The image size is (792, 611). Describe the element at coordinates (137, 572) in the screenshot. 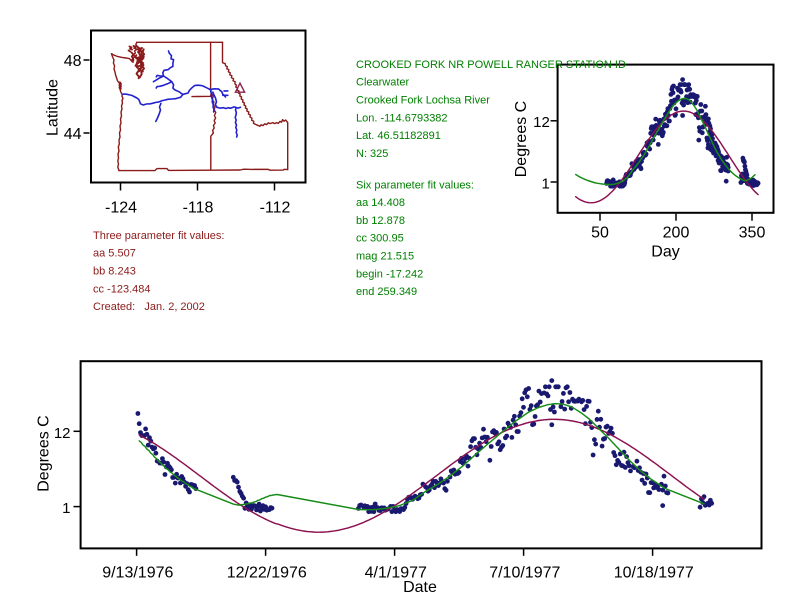

I see `svg-text: 9/13/1976` at that location.